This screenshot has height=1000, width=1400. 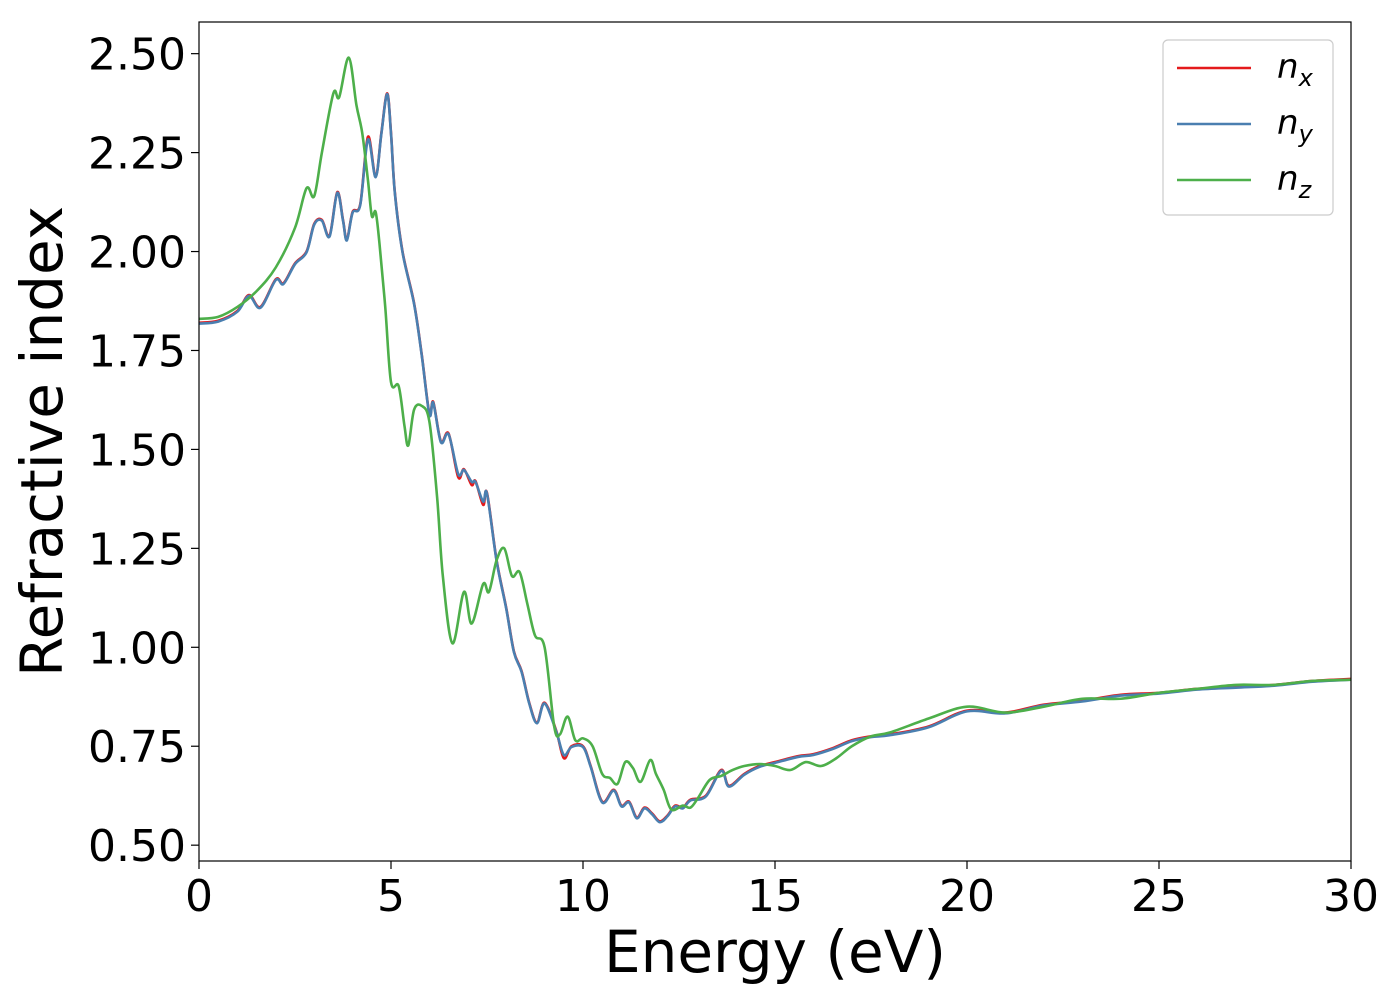 I want to click on x-tick-label: 25, so click(x=1159, y=896).